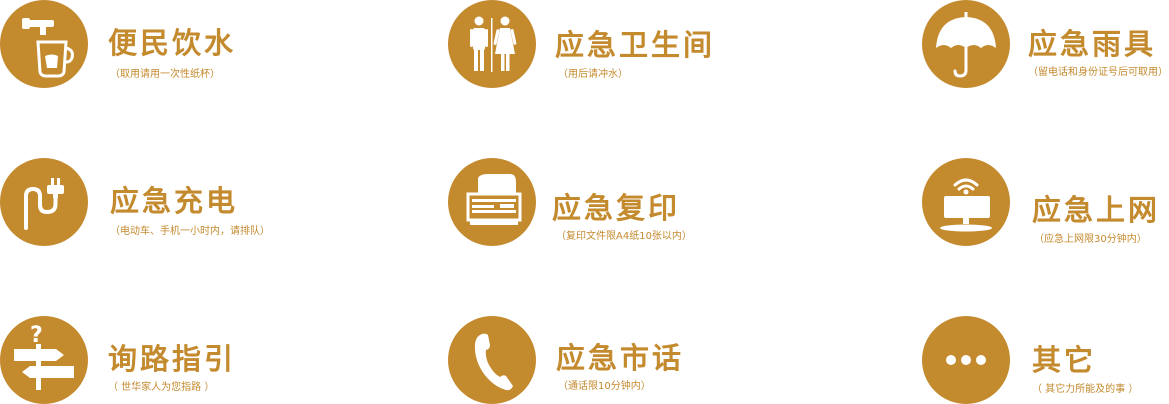 The image size is (1169, 404). I want to click on signpost-question-icon: ?, so click(44, 360).